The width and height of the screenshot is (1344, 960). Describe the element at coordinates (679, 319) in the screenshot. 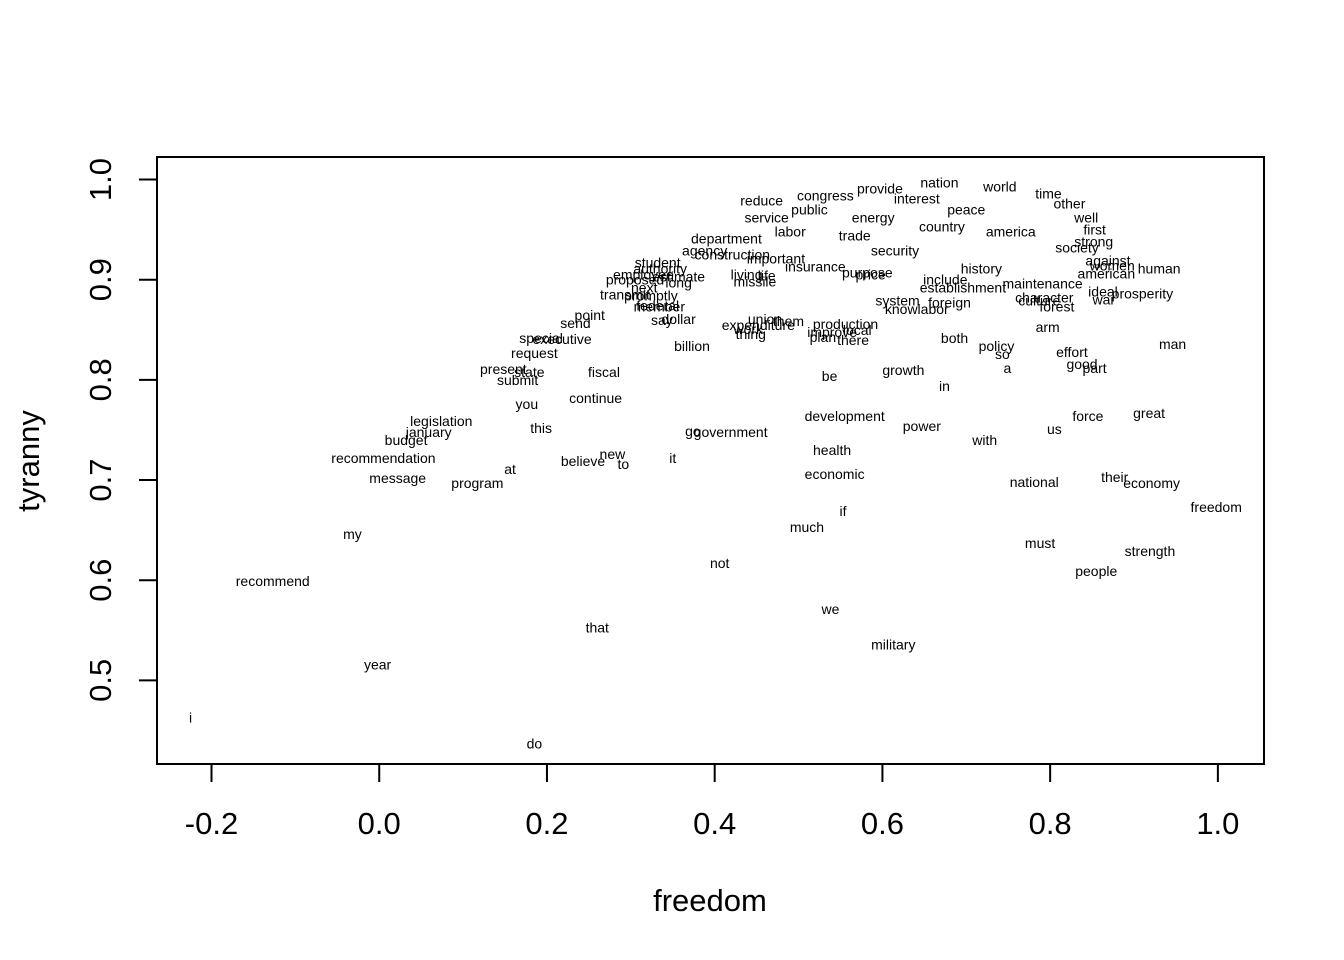

I see `point-label: dollar` at that location.